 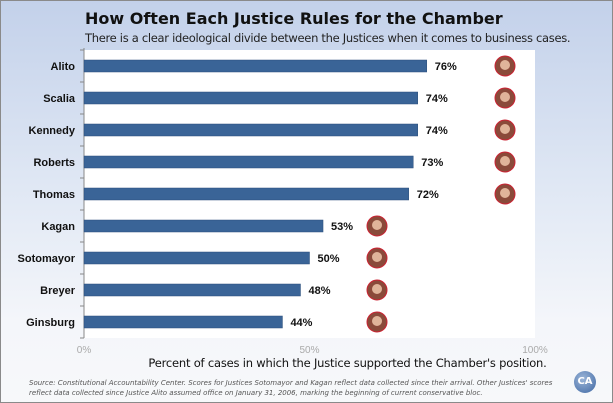 I want to click on category-label: Roberts, so click(x=54, y=163).